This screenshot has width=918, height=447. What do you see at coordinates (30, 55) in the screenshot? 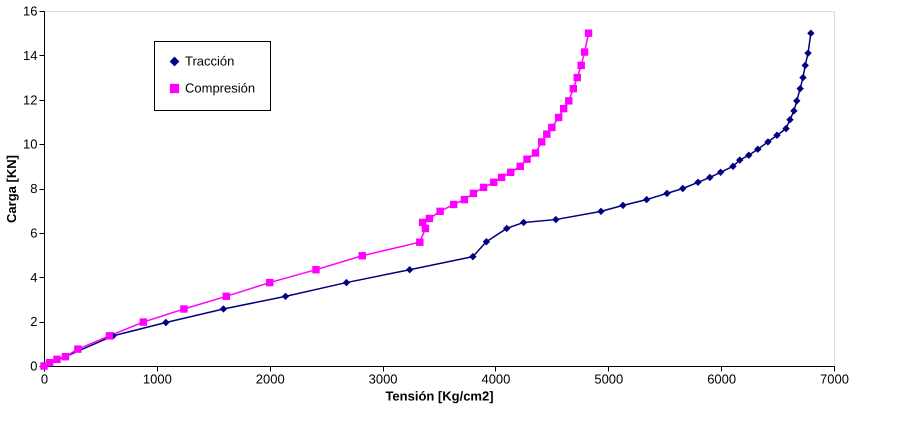
I see `y-tick-label: 14` at bounding box center [30, 55].